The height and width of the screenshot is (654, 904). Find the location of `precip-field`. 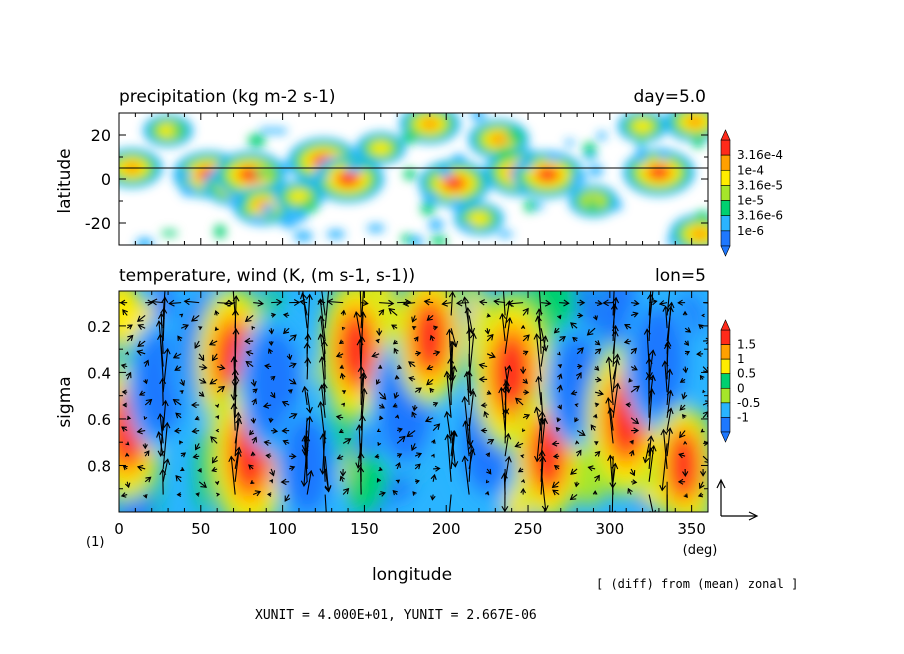

precip-field is located at coordinates (413, 179).